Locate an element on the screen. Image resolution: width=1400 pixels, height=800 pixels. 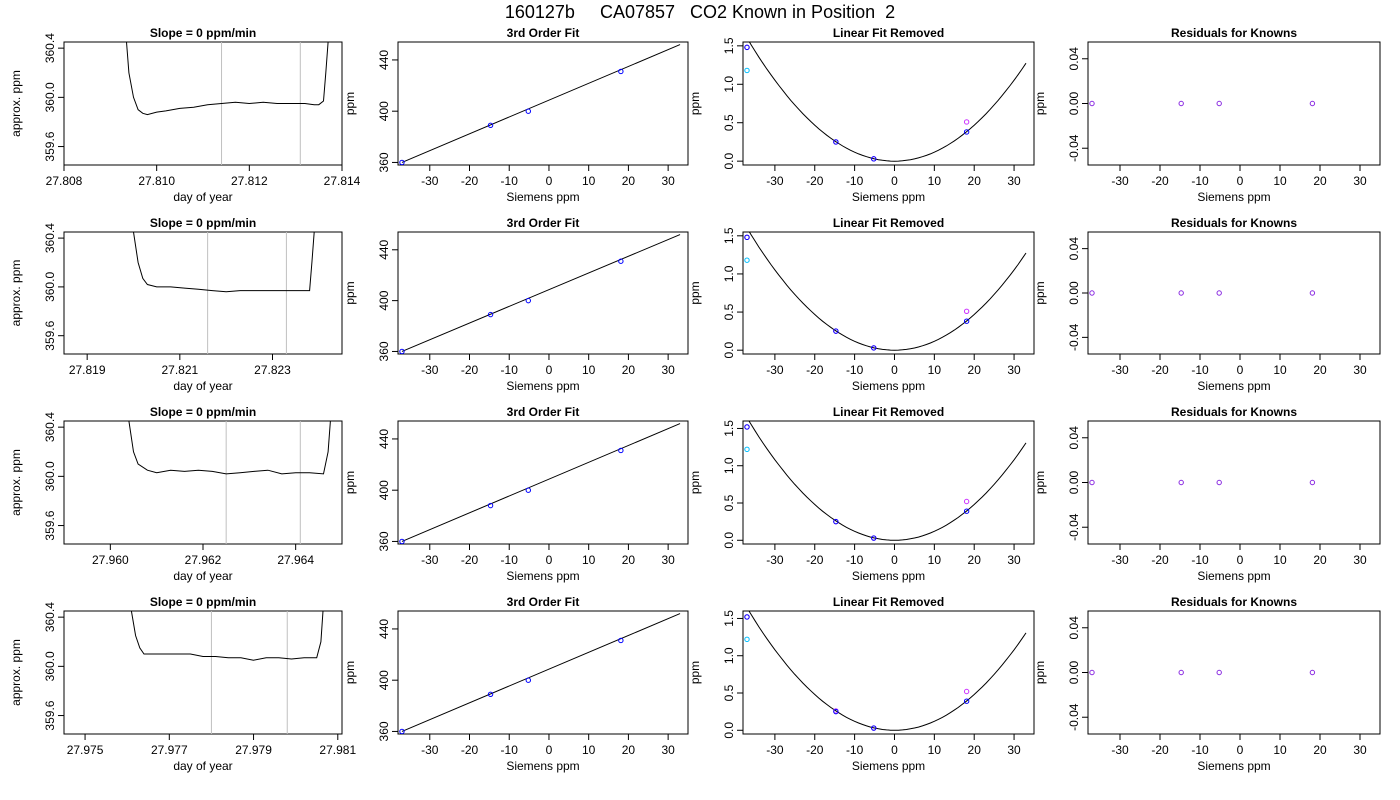
y-tick-label: -0.04 is located at coordinates (1074, 527).